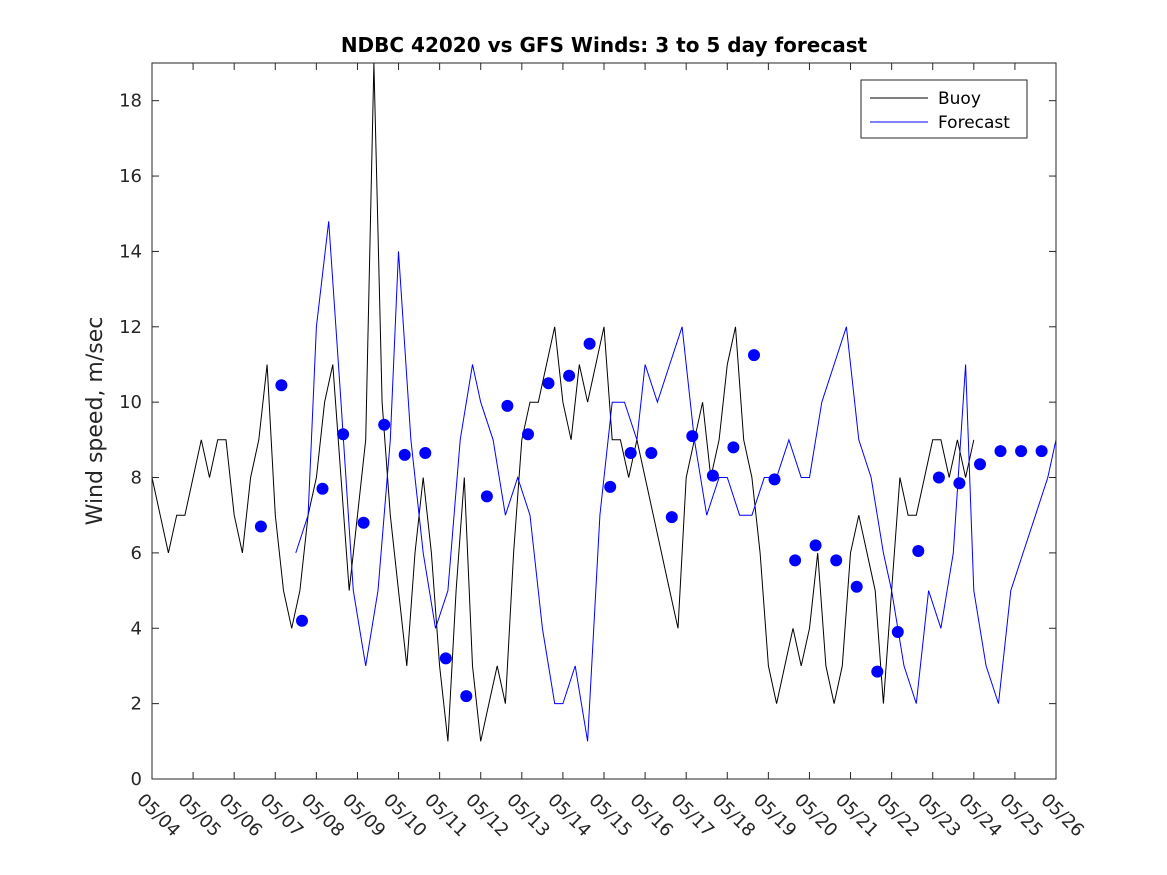 The width and height of the screenshot is (1167, 875). I want to click on y-tick-label: 4, so click(136, 628).